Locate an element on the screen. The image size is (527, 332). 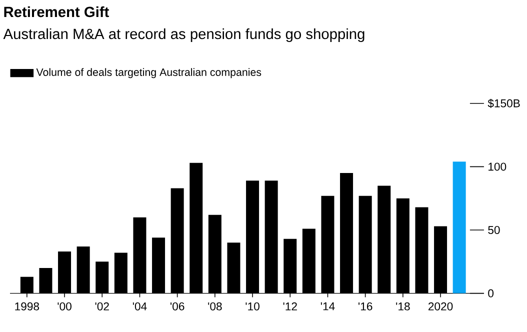
x-tick-label: '18 is located at coordinates (403, 306).